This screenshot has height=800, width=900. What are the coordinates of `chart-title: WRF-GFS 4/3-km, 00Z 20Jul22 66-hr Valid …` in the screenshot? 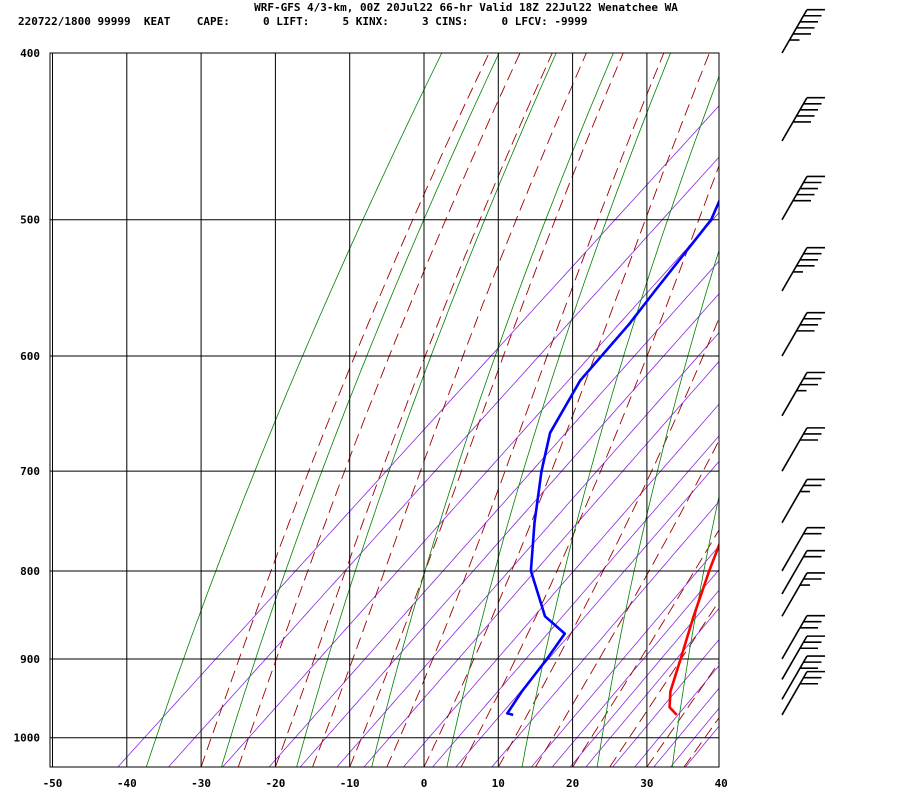 It's located at (466, 7).